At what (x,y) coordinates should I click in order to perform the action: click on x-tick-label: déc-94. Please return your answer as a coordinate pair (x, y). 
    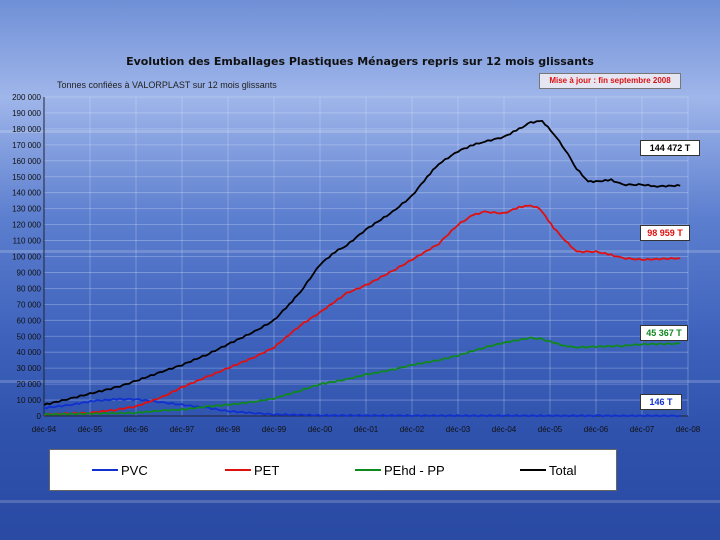
    Looking at the image, I should click on (44, 429).